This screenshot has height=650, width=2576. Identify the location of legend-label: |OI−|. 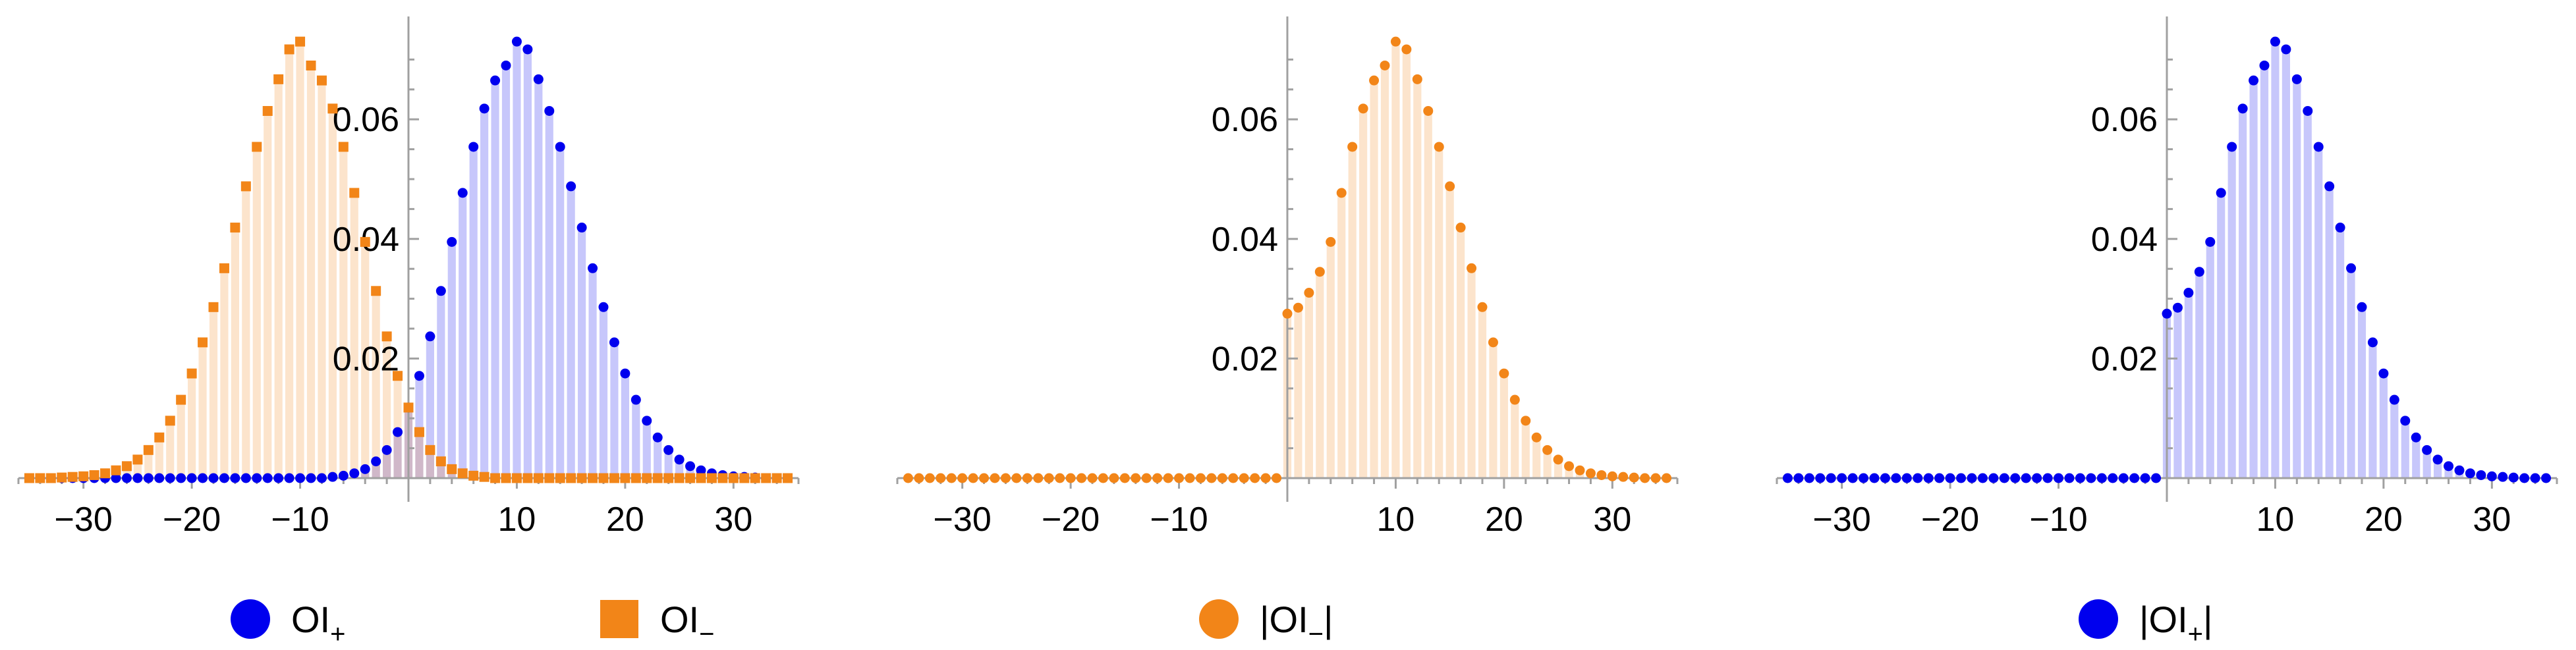
(1296, 624).